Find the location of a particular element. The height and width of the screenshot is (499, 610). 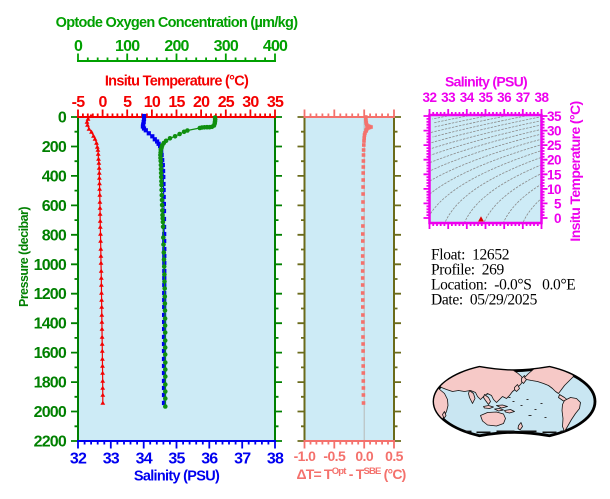

svg-text: -5 is located at coordinates (79, 102).